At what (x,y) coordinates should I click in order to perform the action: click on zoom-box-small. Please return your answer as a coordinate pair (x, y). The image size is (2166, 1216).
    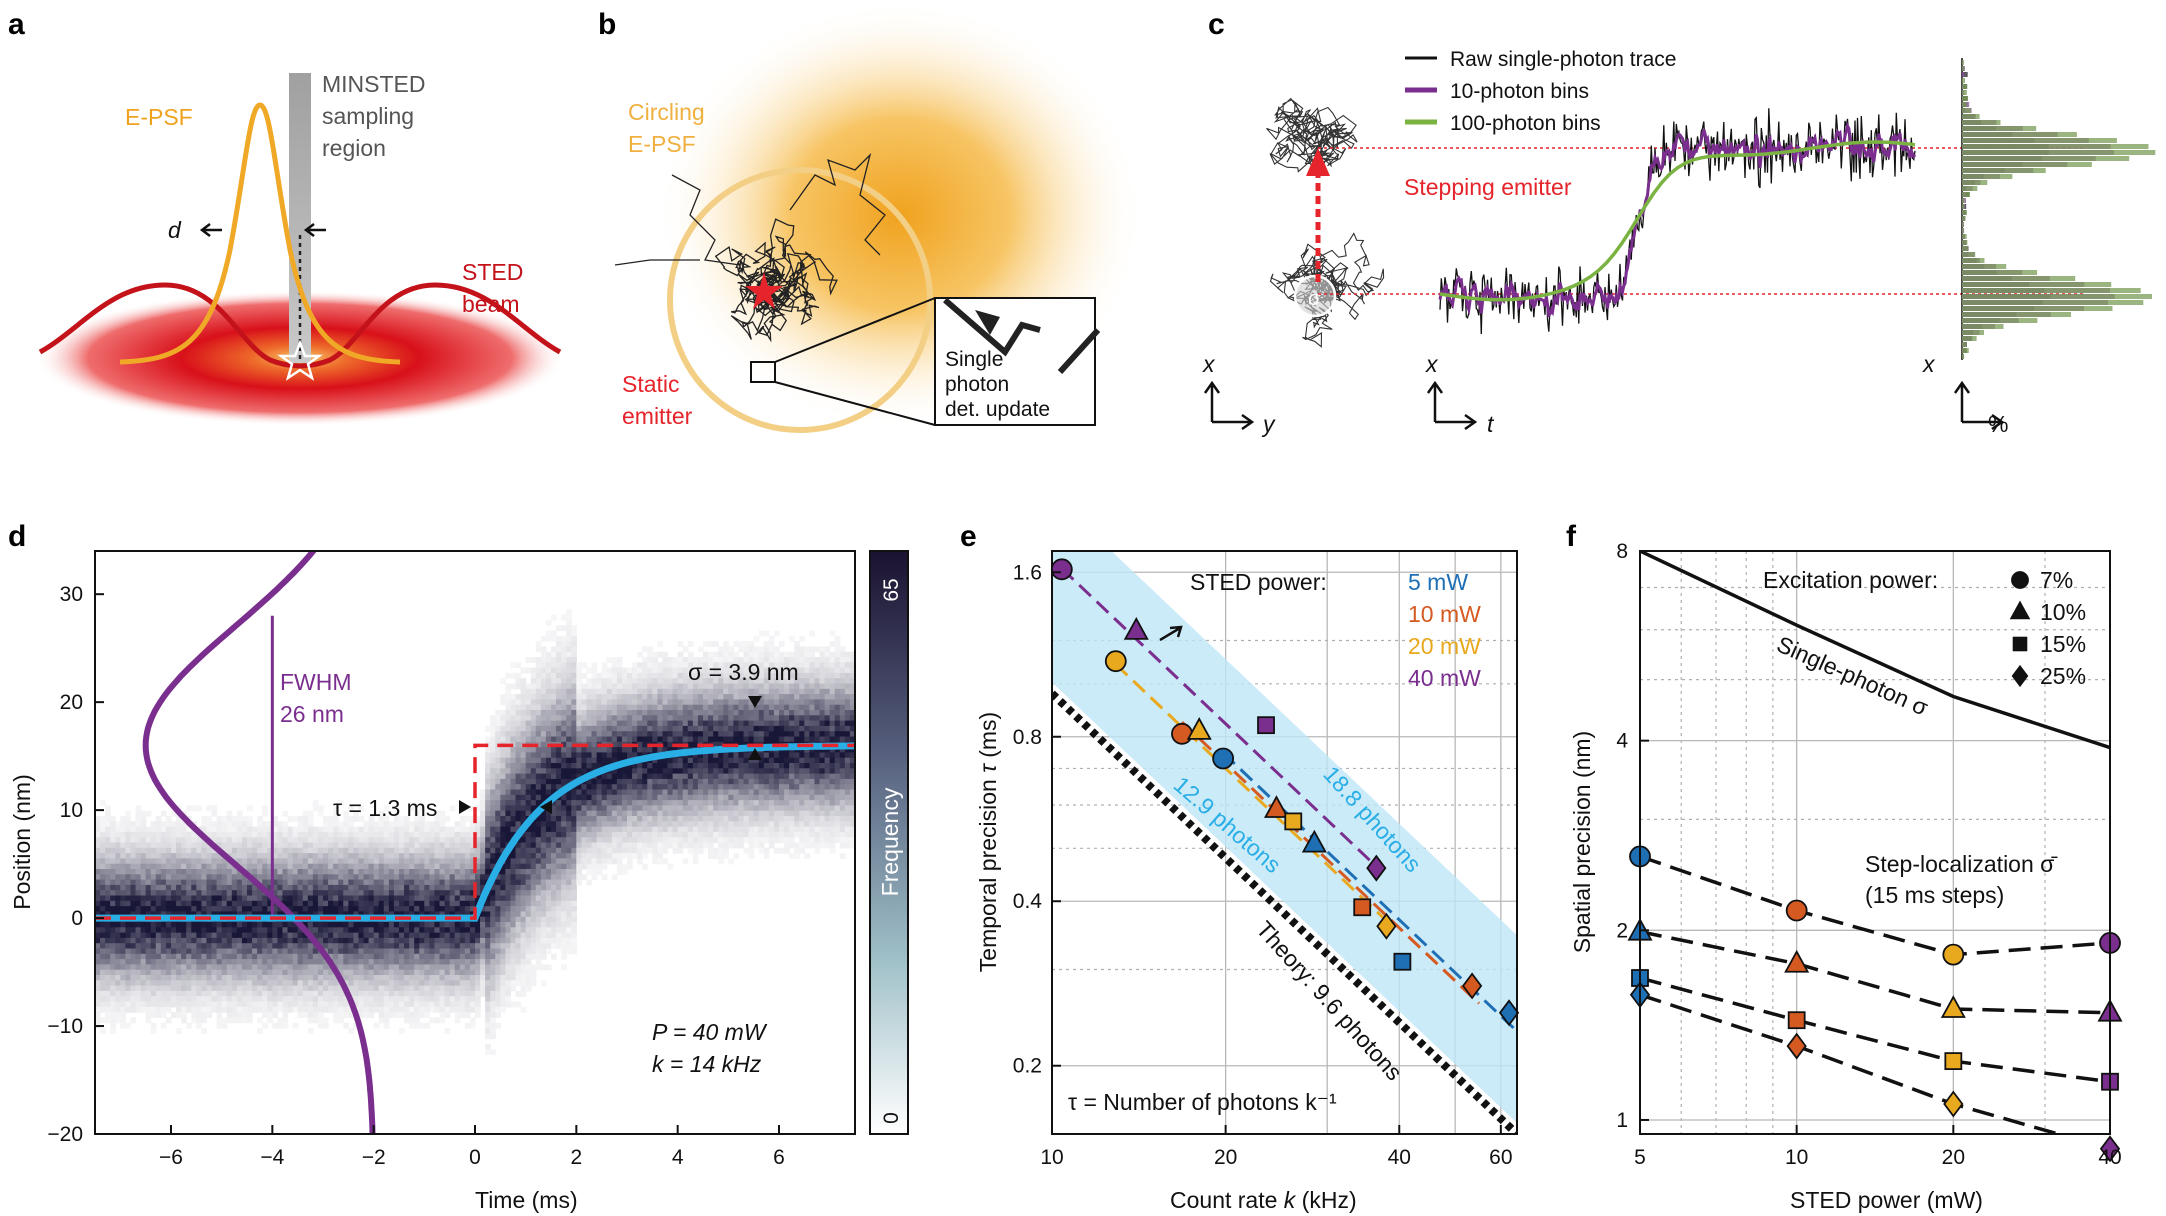
    Looking at the image, I should click on (763, 372).